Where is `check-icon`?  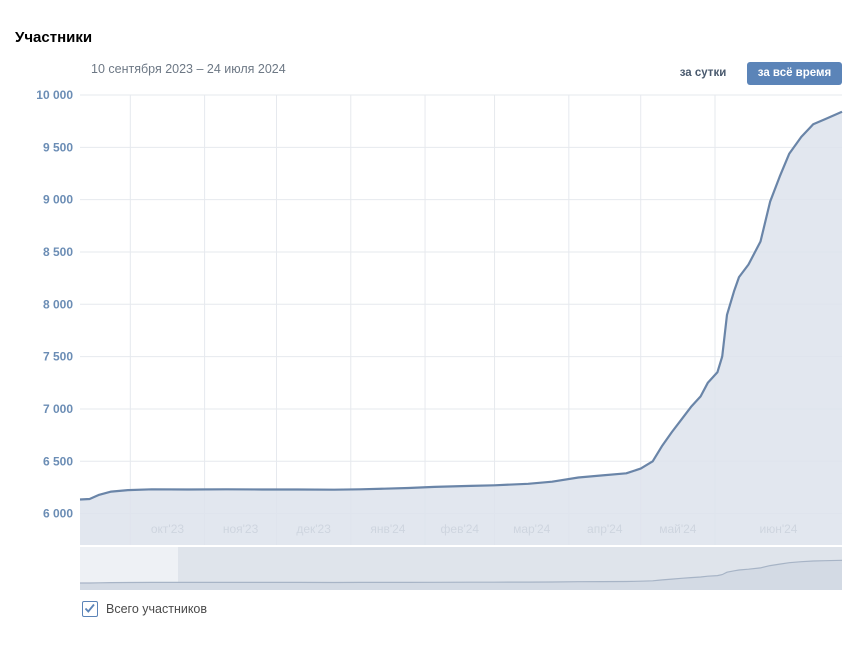 check-icon is located at coordinates (89, 608).